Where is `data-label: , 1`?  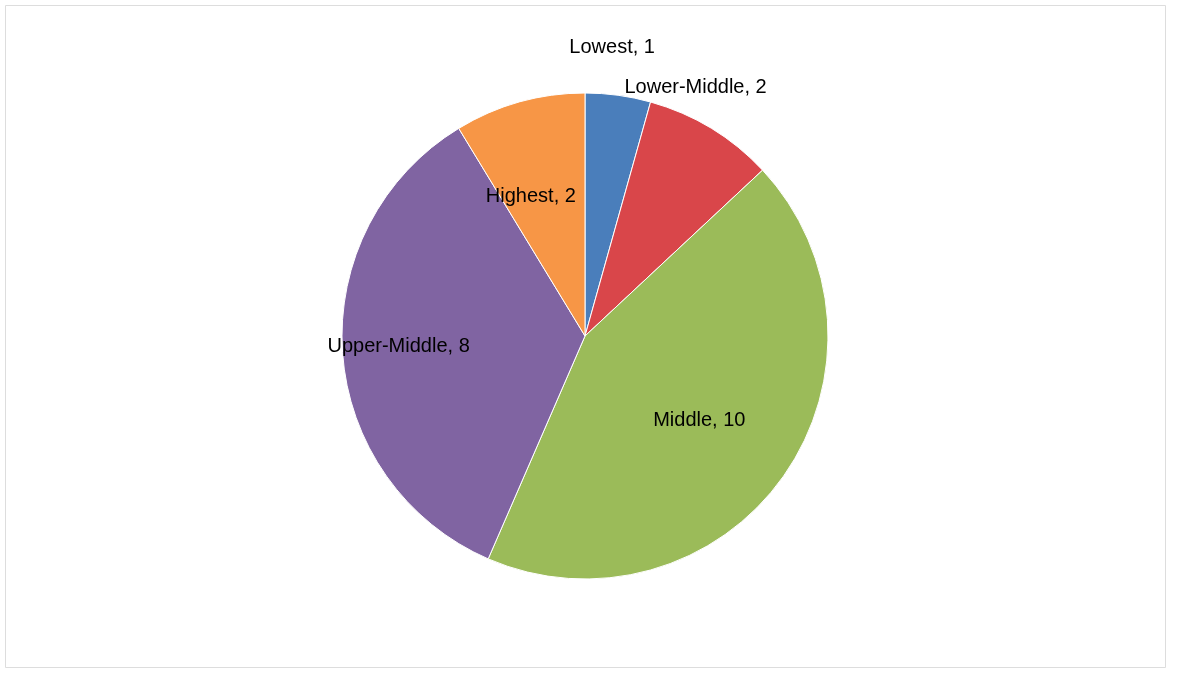 data-label: , 1 is located at coordinates (643, 46).